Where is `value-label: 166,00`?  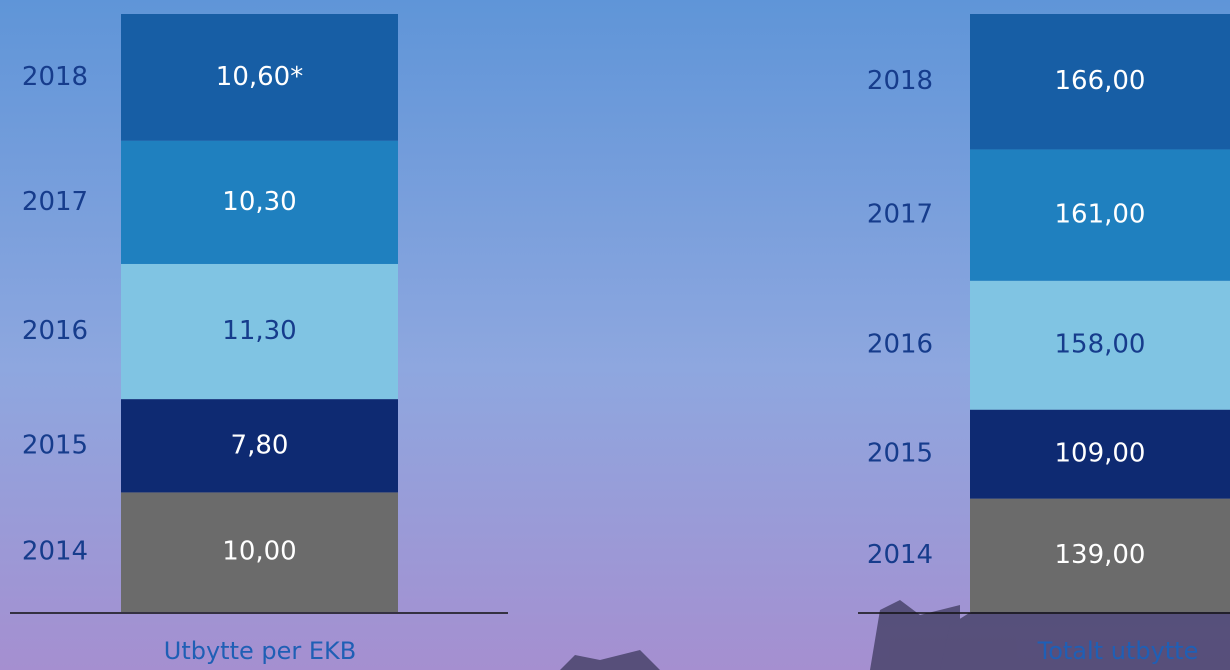
value-label: 166,00 is located at coordinates (1100, 81).